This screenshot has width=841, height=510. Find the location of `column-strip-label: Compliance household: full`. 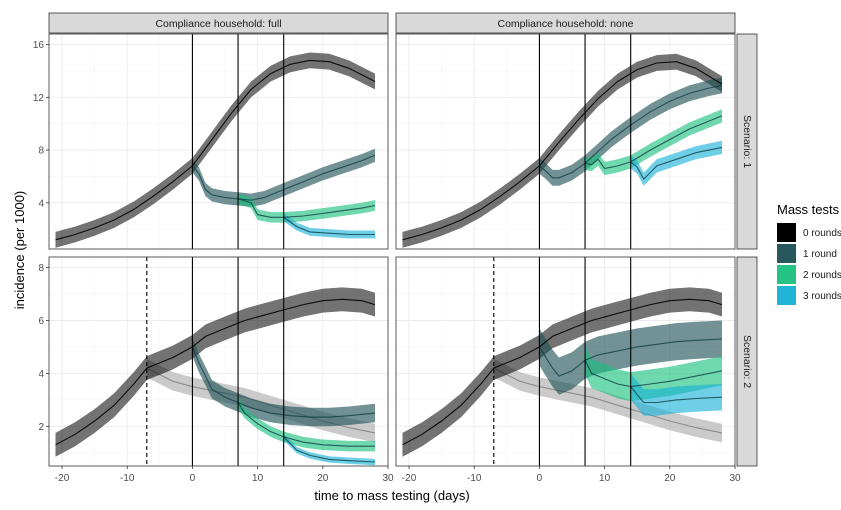

column-strip-label: Compliance household: full is located at coordinates (218, 24).